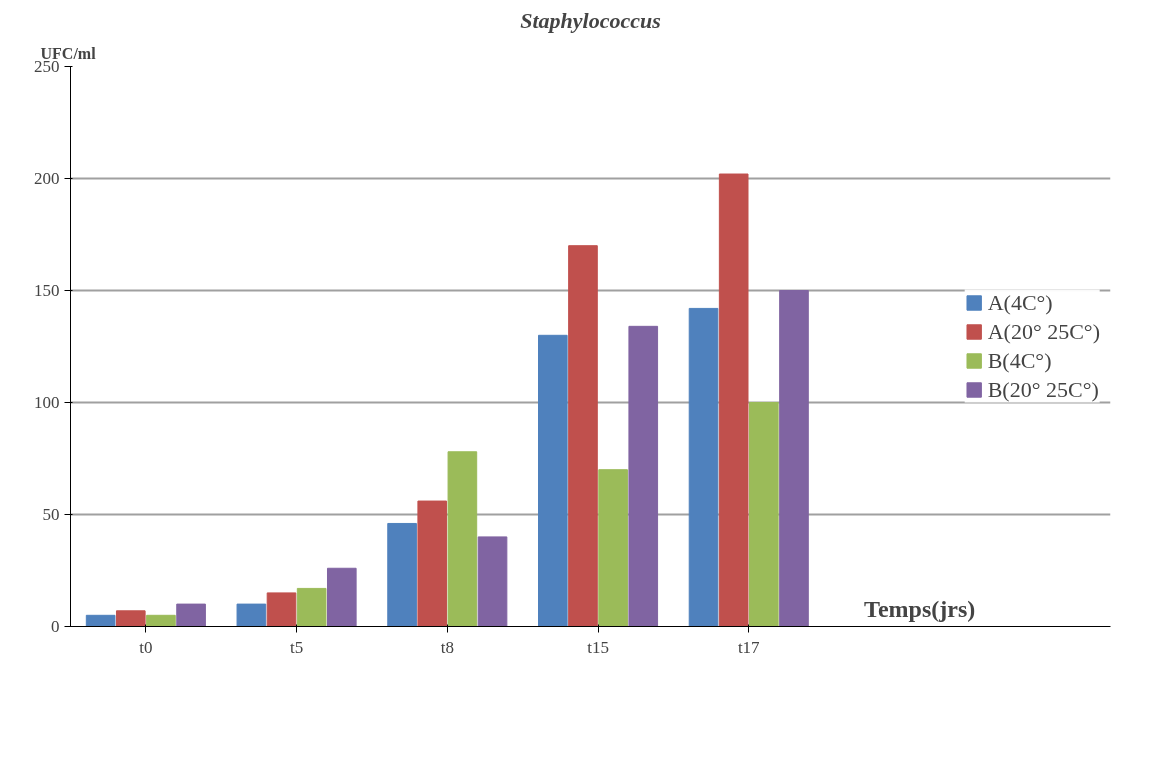  Describe the element at coordinates (51, 514) in the screenshot. I see `y-tick-label: 50` at that location.